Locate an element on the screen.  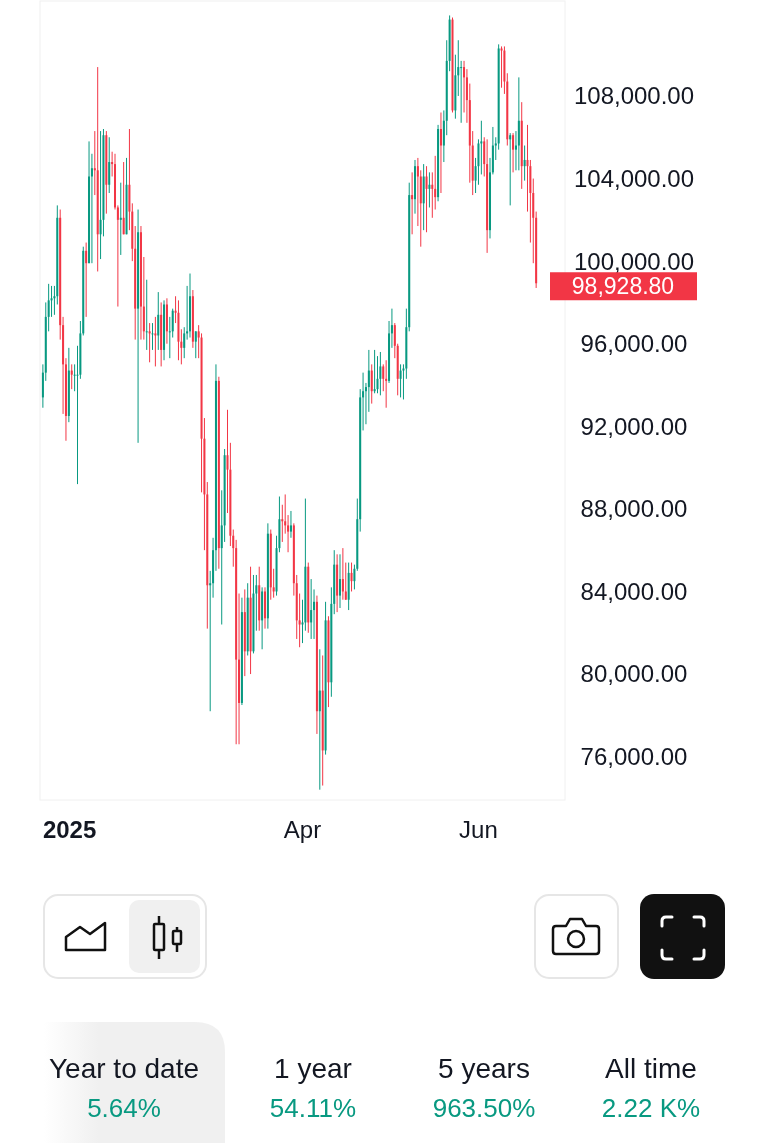
y-tick-label: 76,000.00 is located at coordinates (634, 757).